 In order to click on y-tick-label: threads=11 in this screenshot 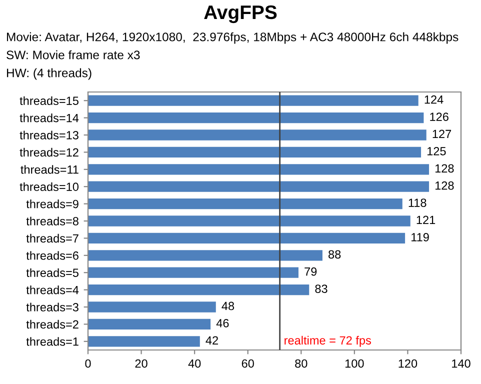, I will do `click(49, 169)`.